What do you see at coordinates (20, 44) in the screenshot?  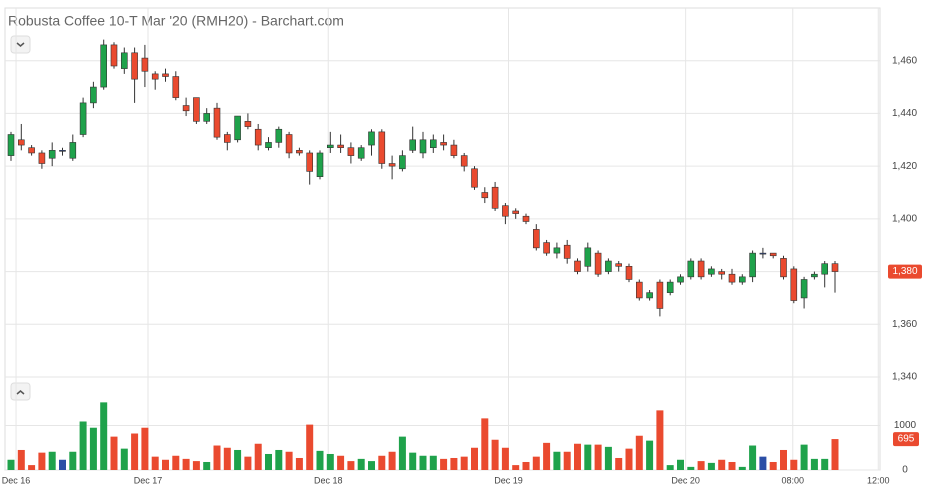 I see `collapse-button` at bounding box center [20, 44].